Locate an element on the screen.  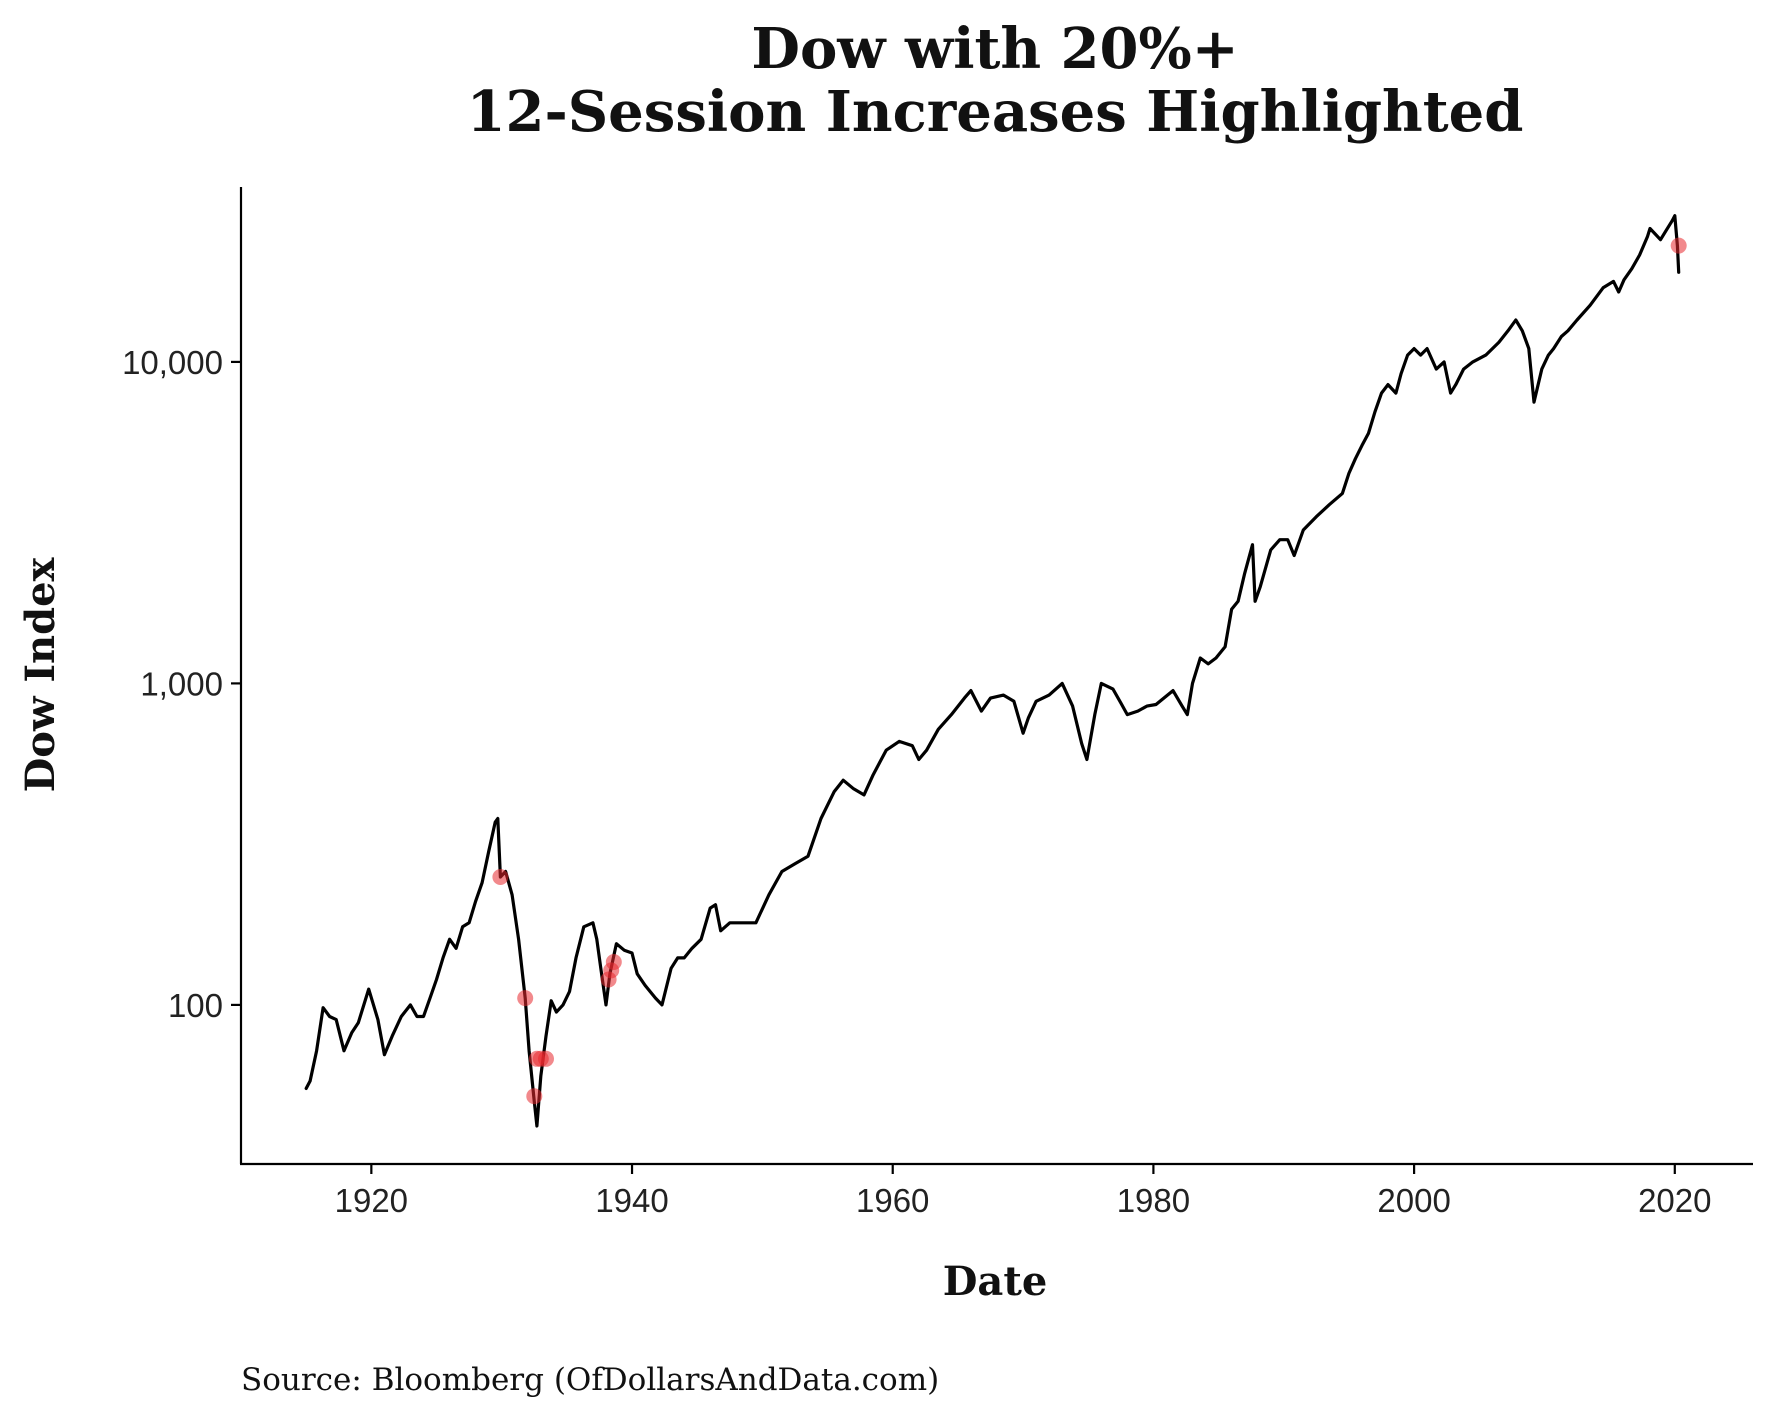
x-ticks: 1920 1940 1960 1980 2000 2020 is located at coordinates (1023, 1191).